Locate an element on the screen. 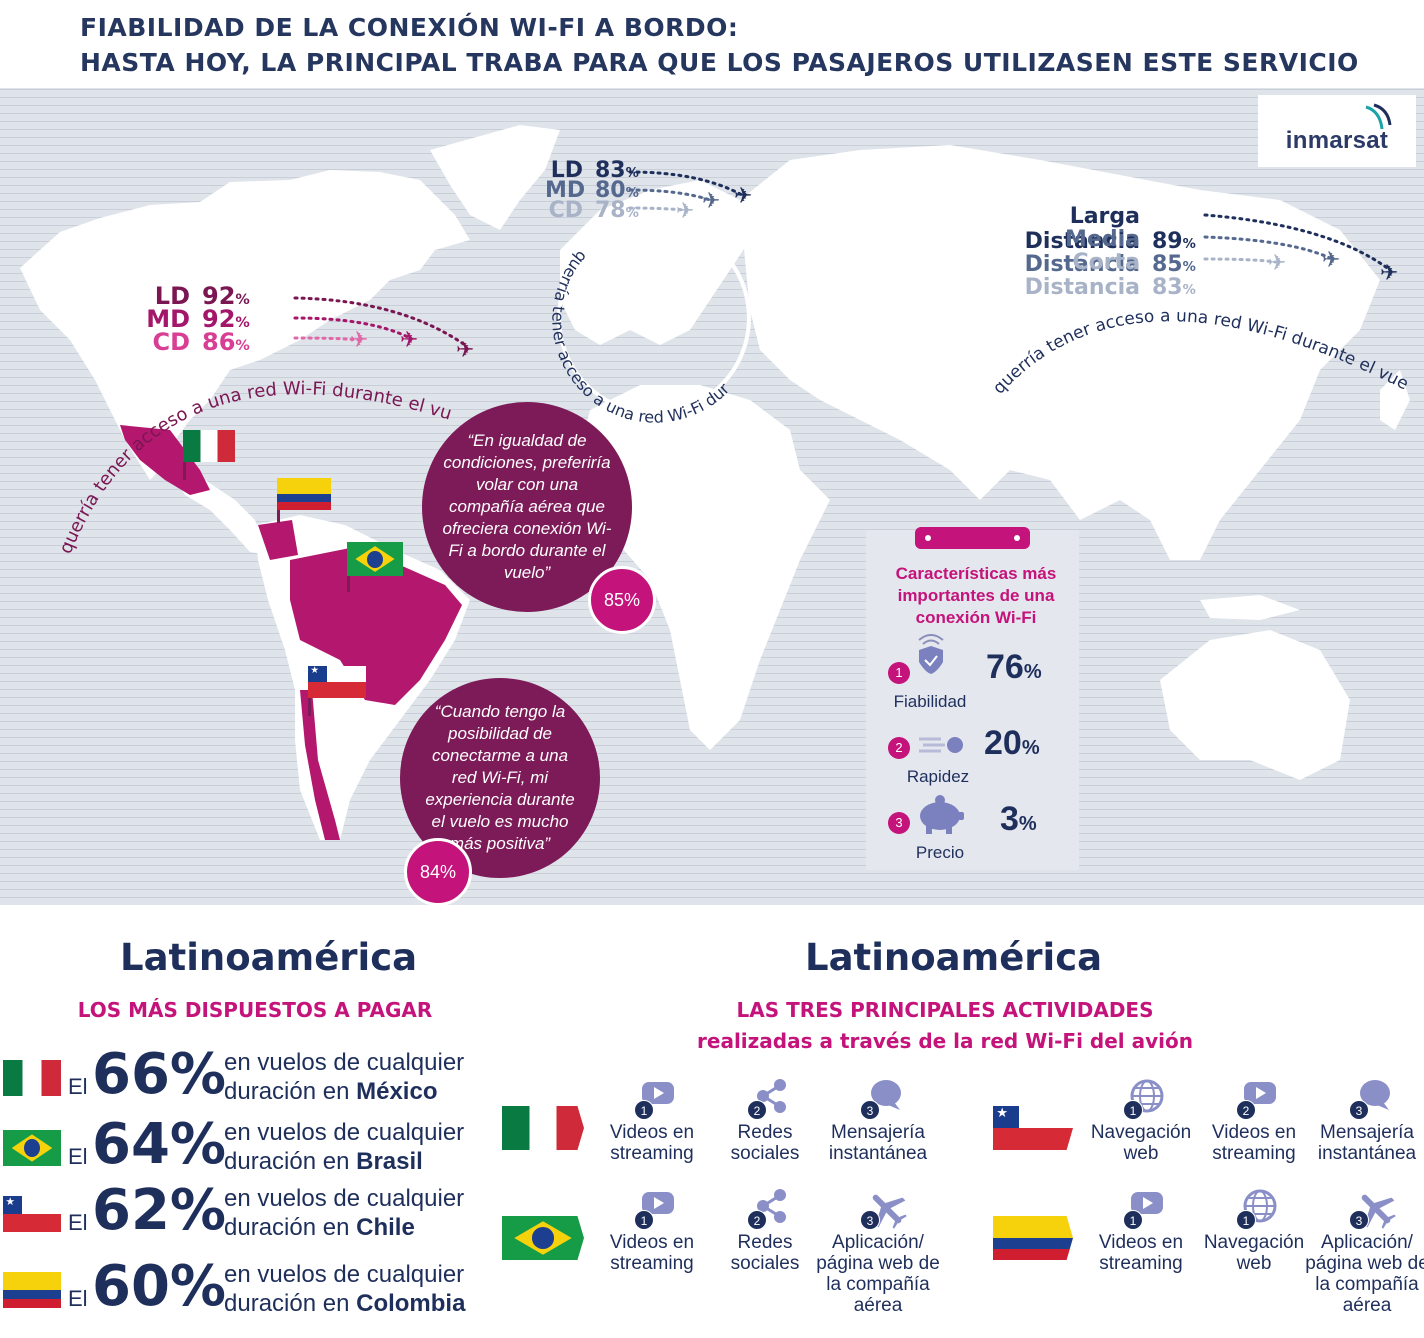  row-value: 89 is located at coordinates (1167, 241).